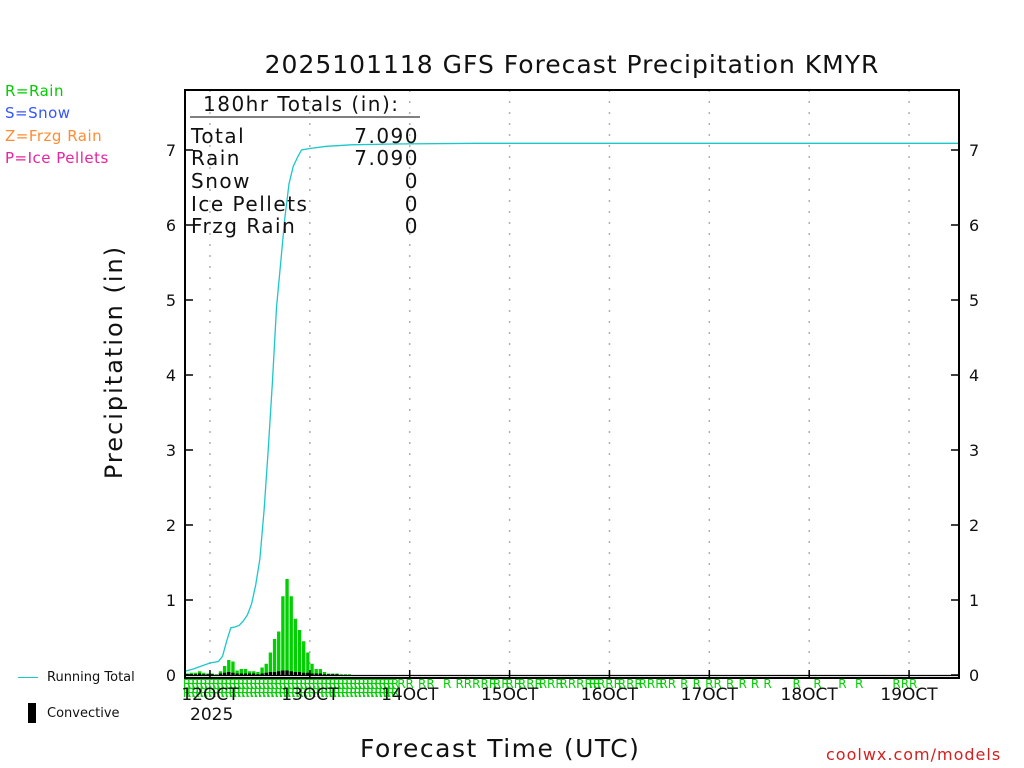 The height and width of the screenshot is (768, 1024). Describe the element at coordinates (171, 450) in the screenshot. I see `y-tick-label-left: 3` at that location.